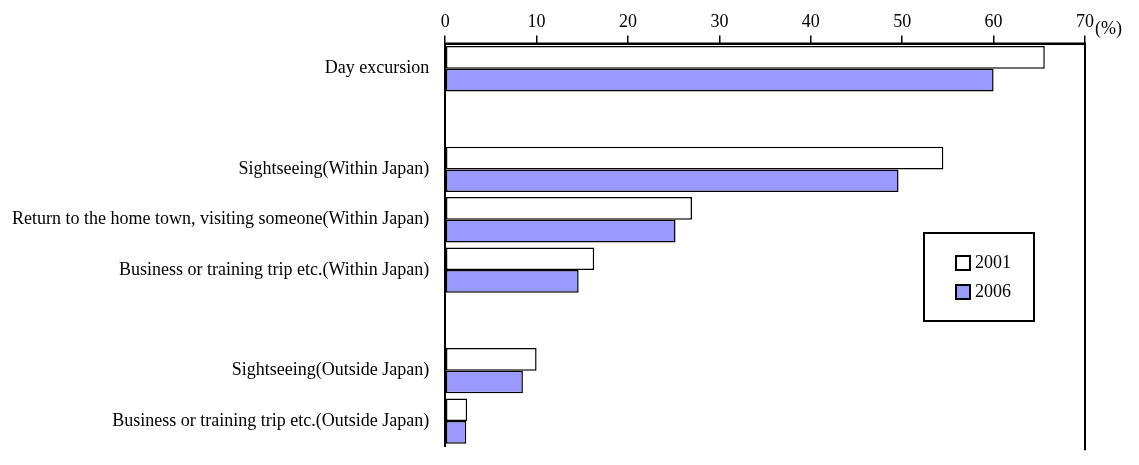  I want to click on y-tick-label: Business or training trip etc.(Outside Japan), so click(271, 420).